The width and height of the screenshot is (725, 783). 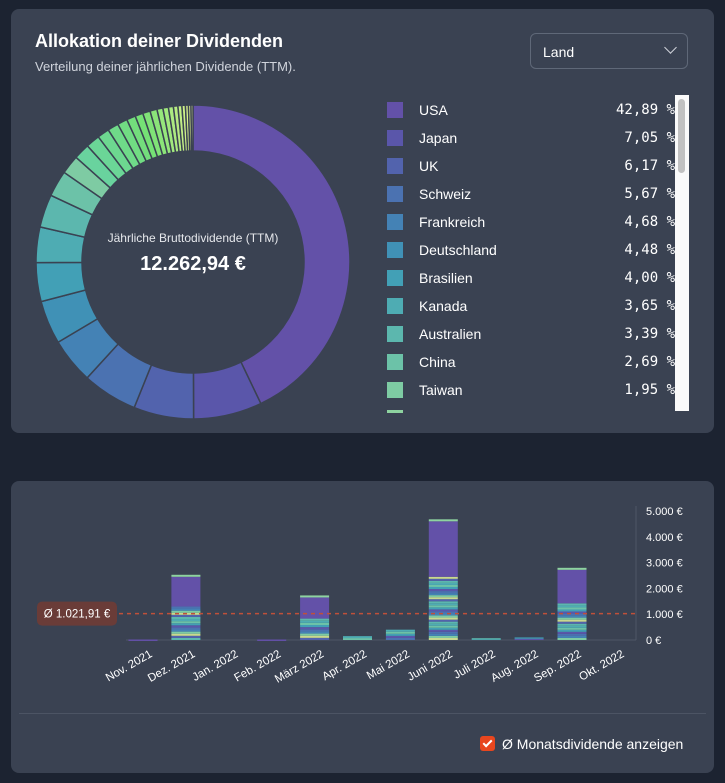 I want to click on legend-item, so click(x=531, y=409).